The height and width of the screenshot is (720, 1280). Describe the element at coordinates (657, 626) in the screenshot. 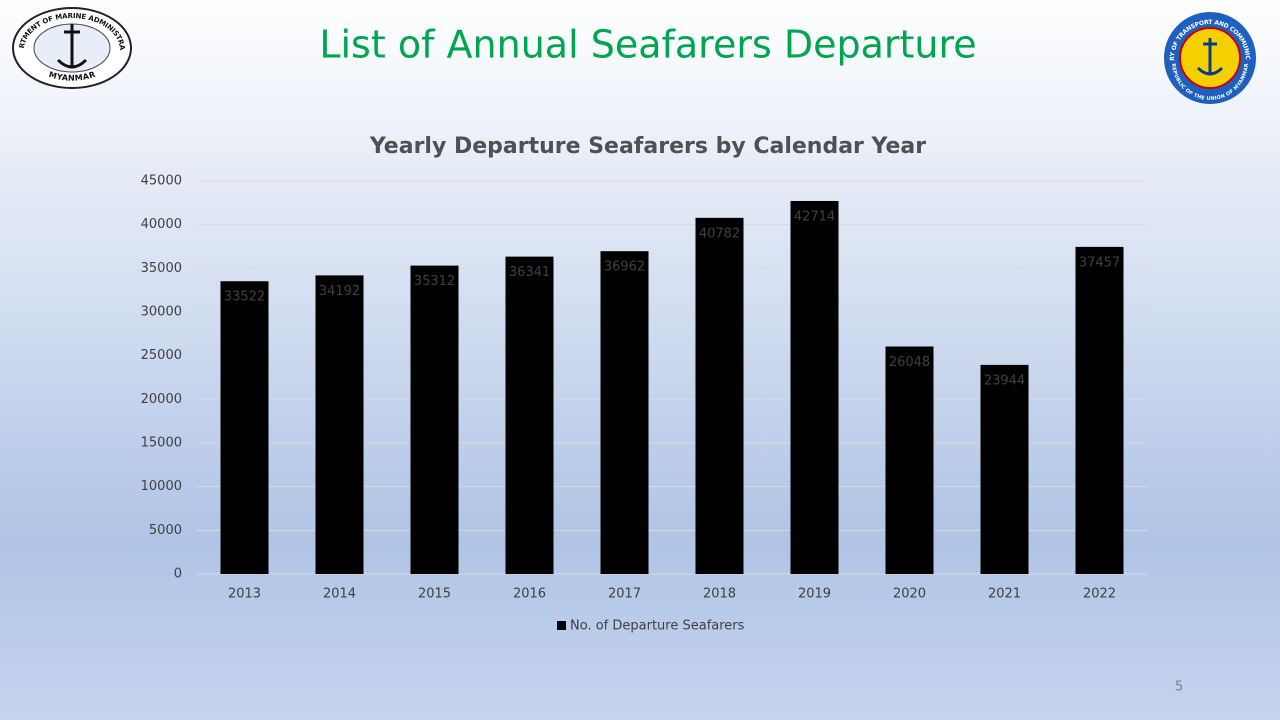

I see `legend-label: No. of Departure Seafarers` at that location.